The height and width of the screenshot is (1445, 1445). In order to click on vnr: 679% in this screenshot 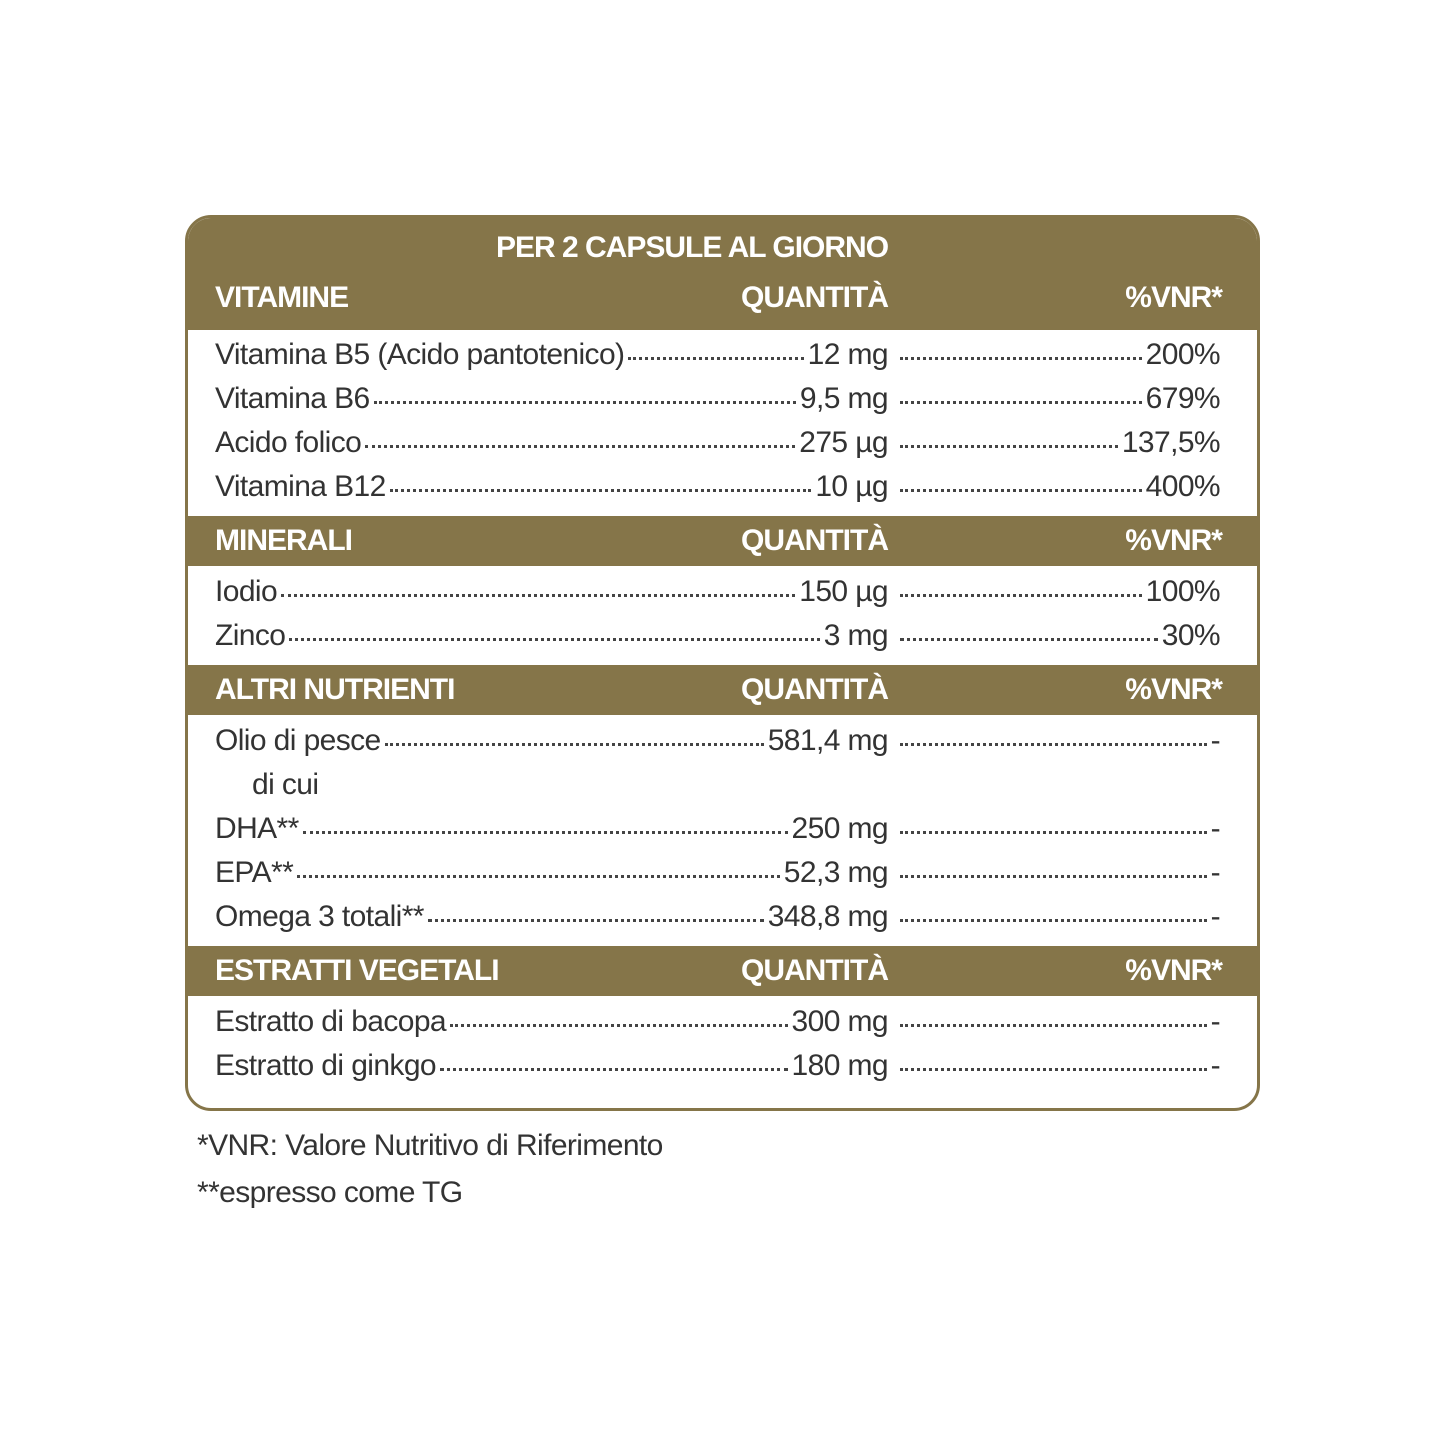, I will do `click(1183, 398)`.